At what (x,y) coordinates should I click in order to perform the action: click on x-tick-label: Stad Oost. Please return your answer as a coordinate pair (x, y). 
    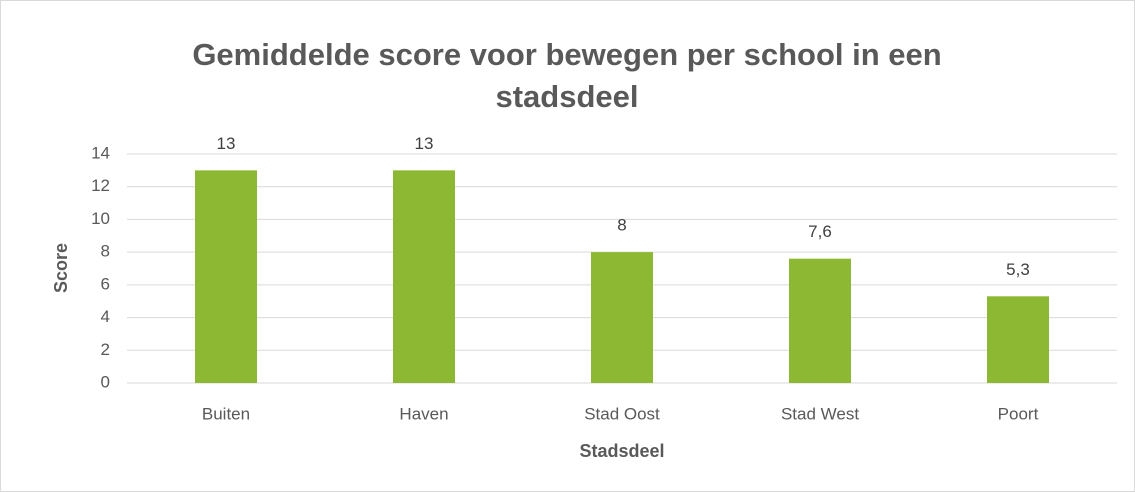
    Looking at the image, I should click on (622, 413).